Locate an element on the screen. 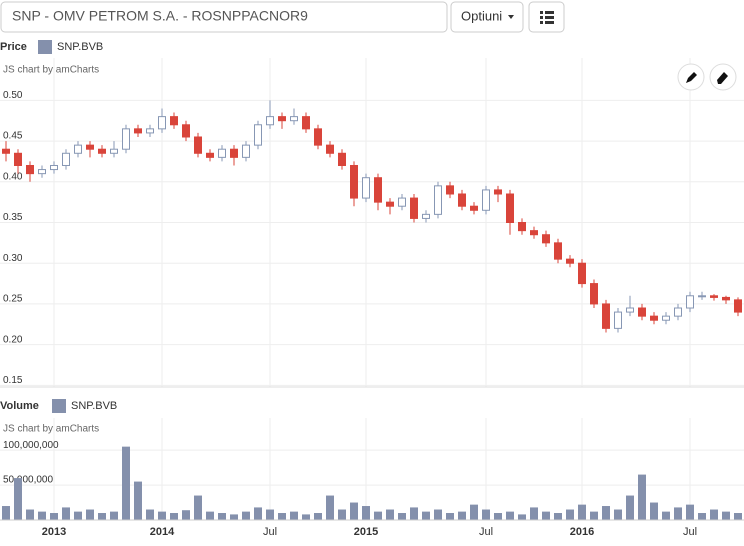 This screenshot has width=744, height=546. eraser-icon is located at coordinates (722, 78).